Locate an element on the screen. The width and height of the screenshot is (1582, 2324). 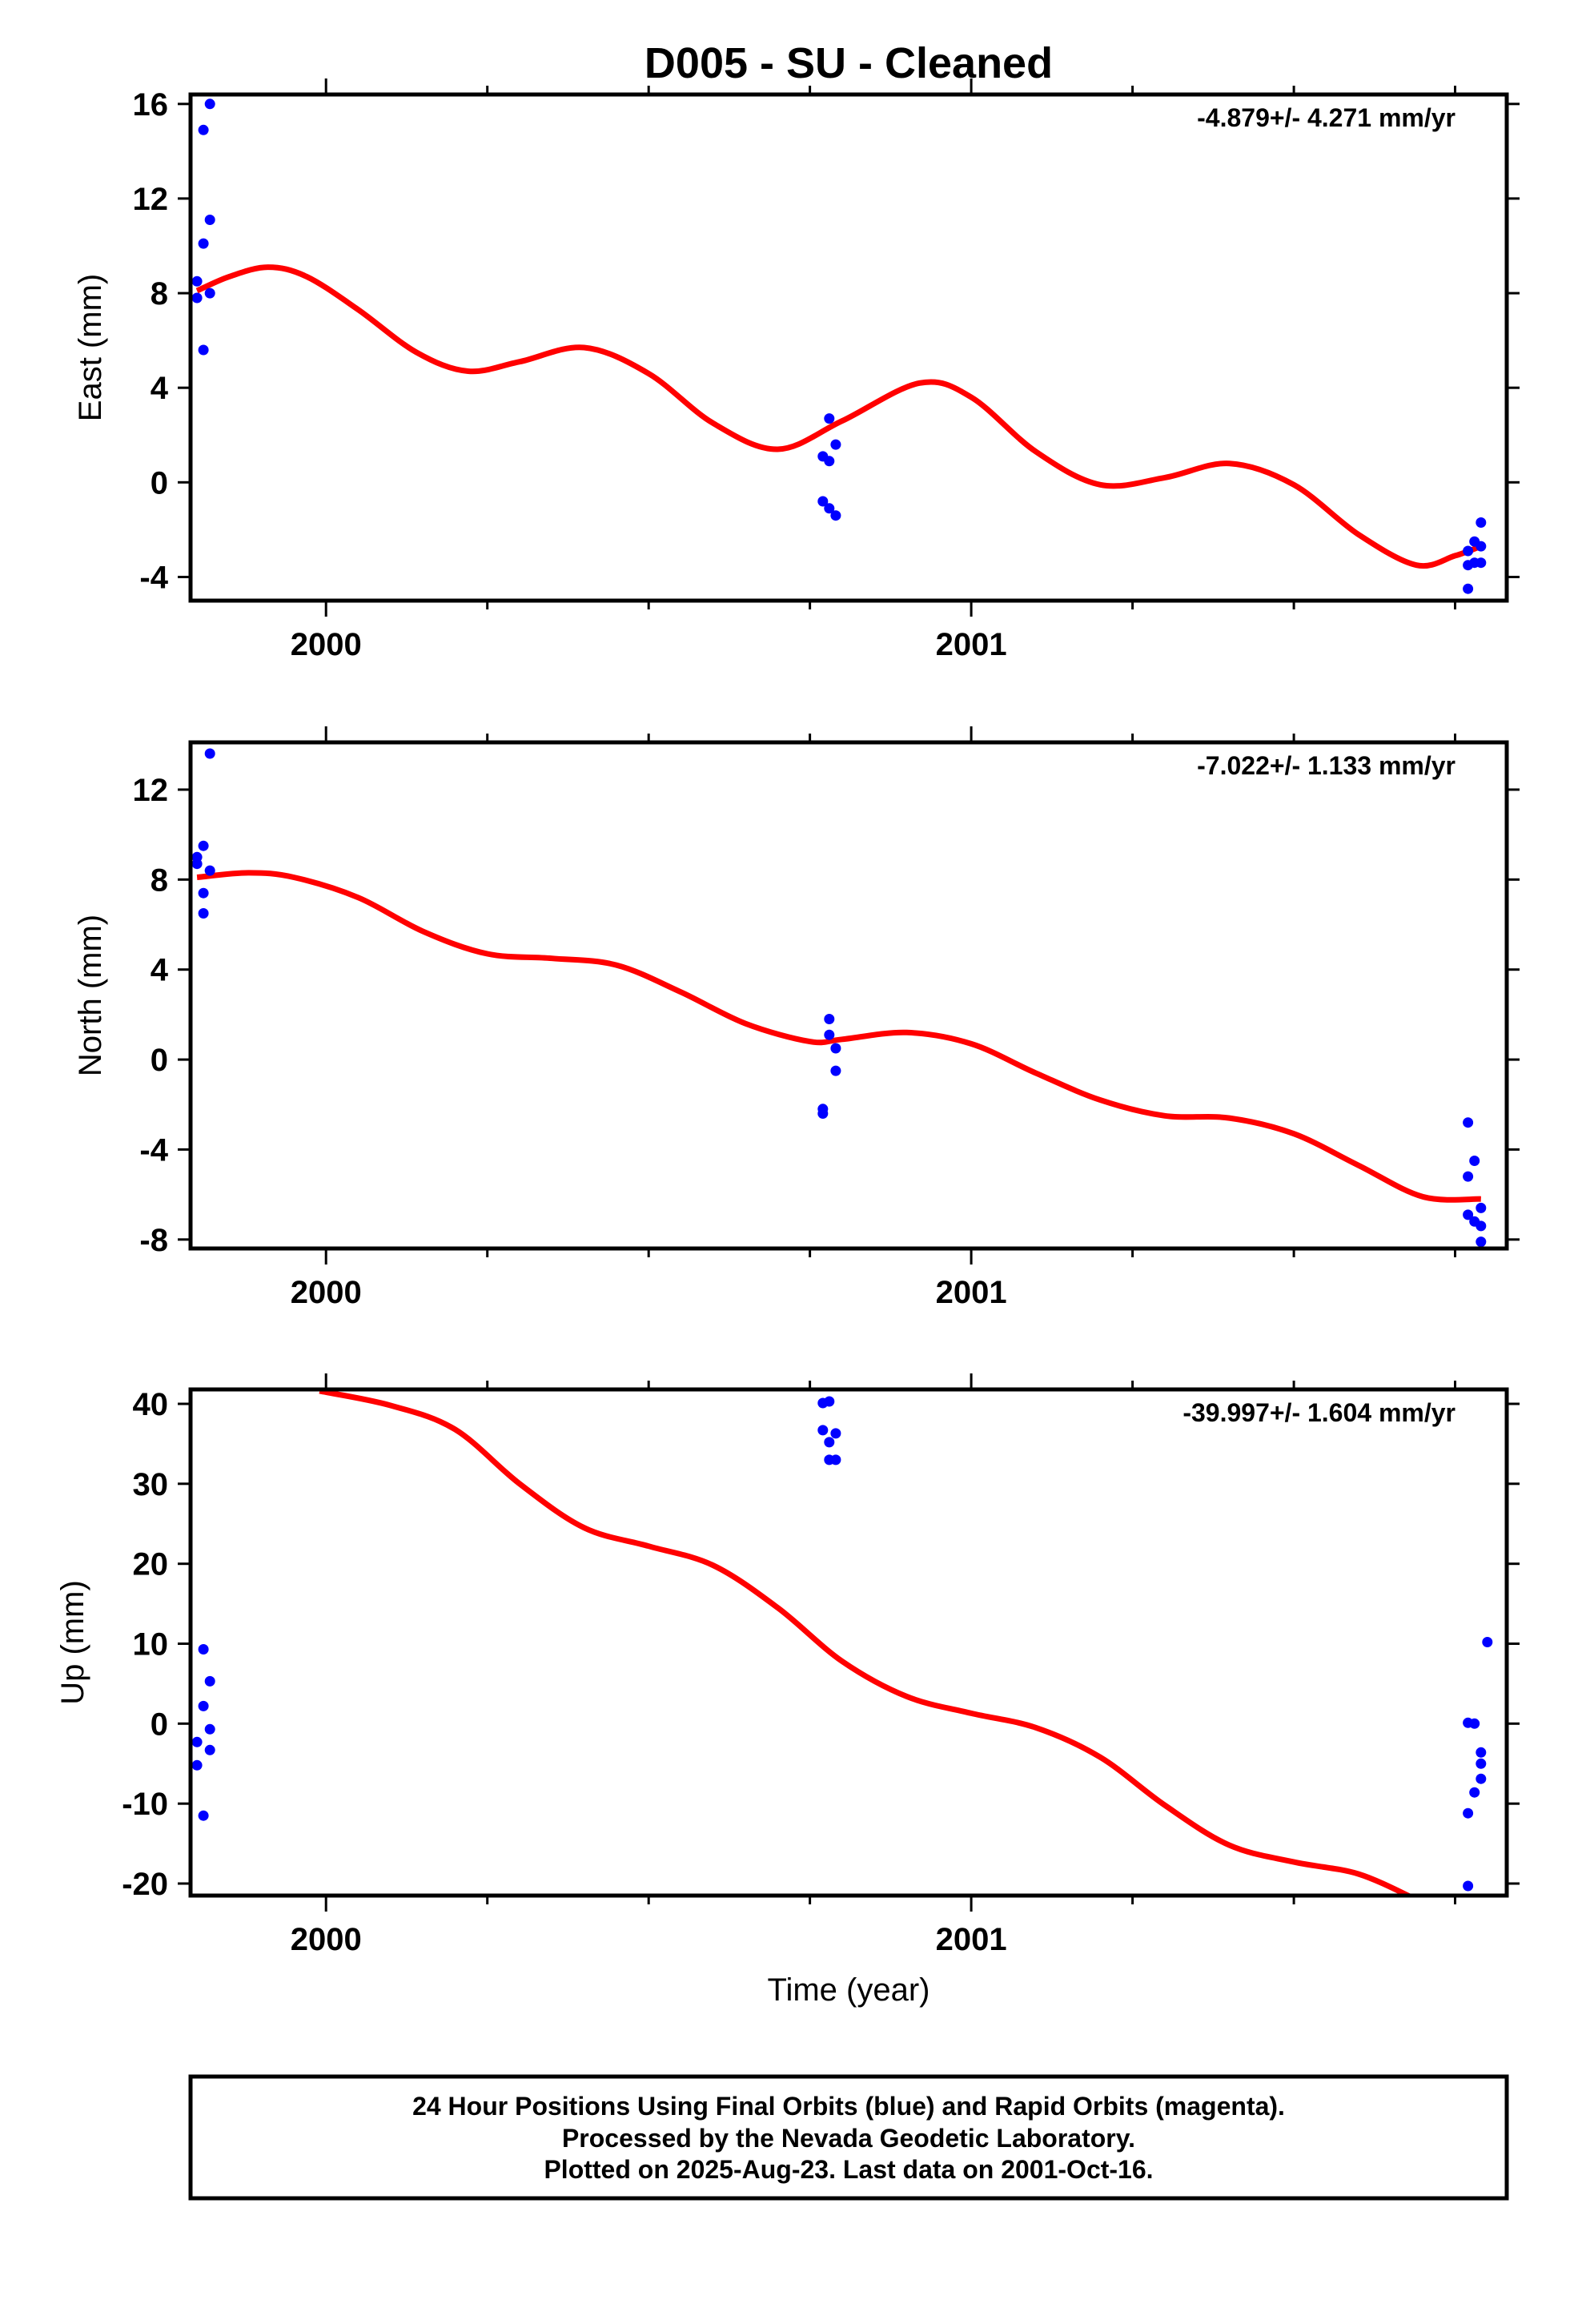
north-y-axis-label: North (mm) is located at coordinates (91, 995).